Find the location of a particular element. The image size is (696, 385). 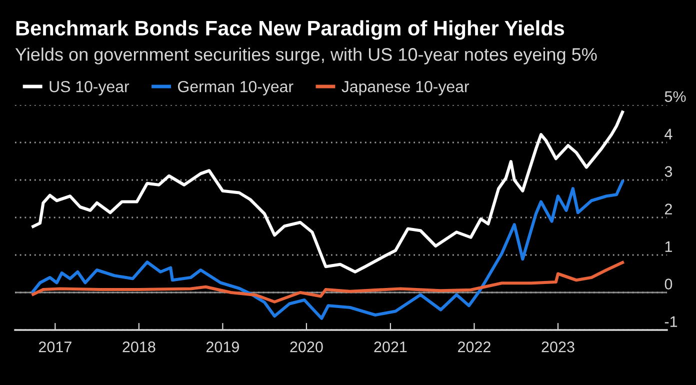

x-tick-label: 2018 is located at coordinates (139, 347).